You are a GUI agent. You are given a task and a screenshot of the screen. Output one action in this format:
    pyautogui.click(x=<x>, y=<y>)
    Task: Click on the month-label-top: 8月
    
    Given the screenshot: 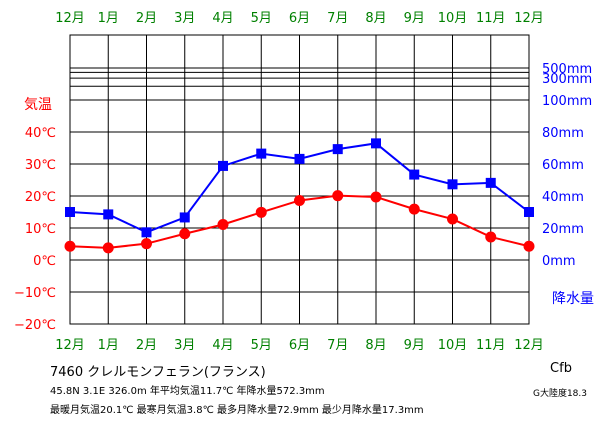 What is the action you would take?
    pyautogui.click(x=375, y=18)
    